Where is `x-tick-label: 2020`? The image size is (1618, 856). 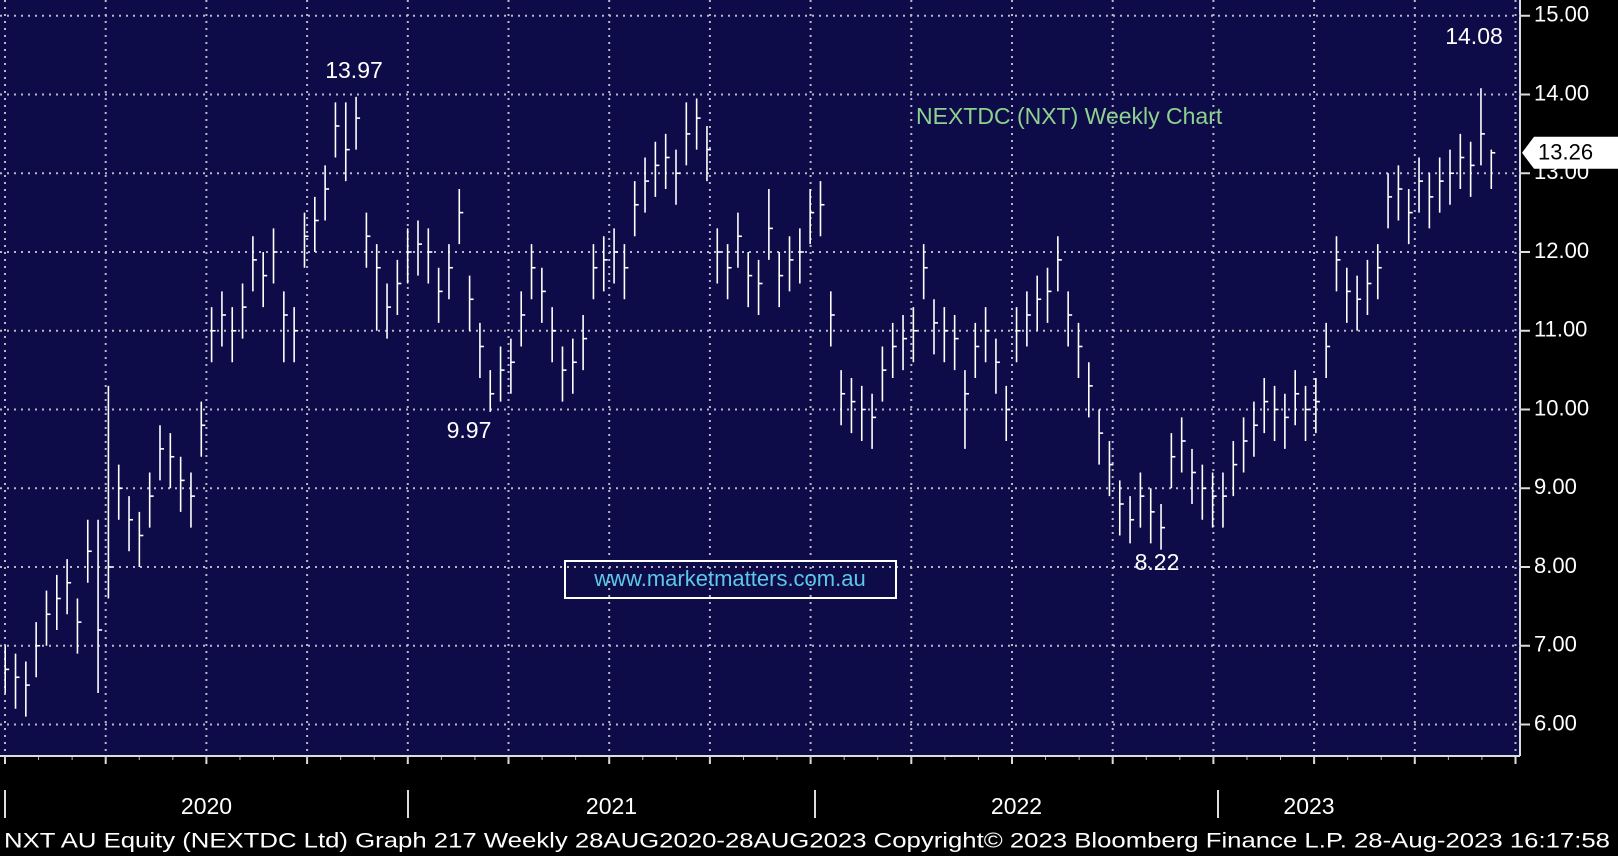
x-tick-label: 2020 is located at coordinates (206, 806).